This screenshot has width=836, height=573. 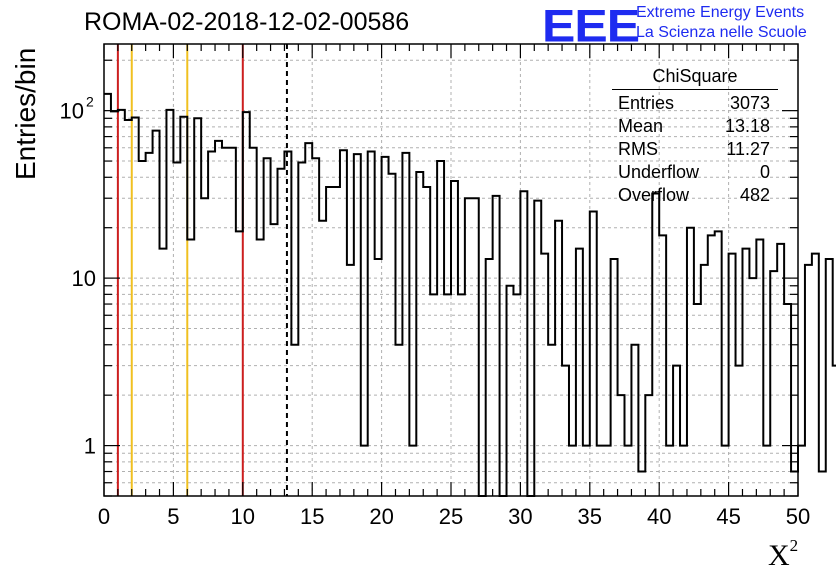 I want to click on x-tick-label: 0, so click(x=104, y=516).